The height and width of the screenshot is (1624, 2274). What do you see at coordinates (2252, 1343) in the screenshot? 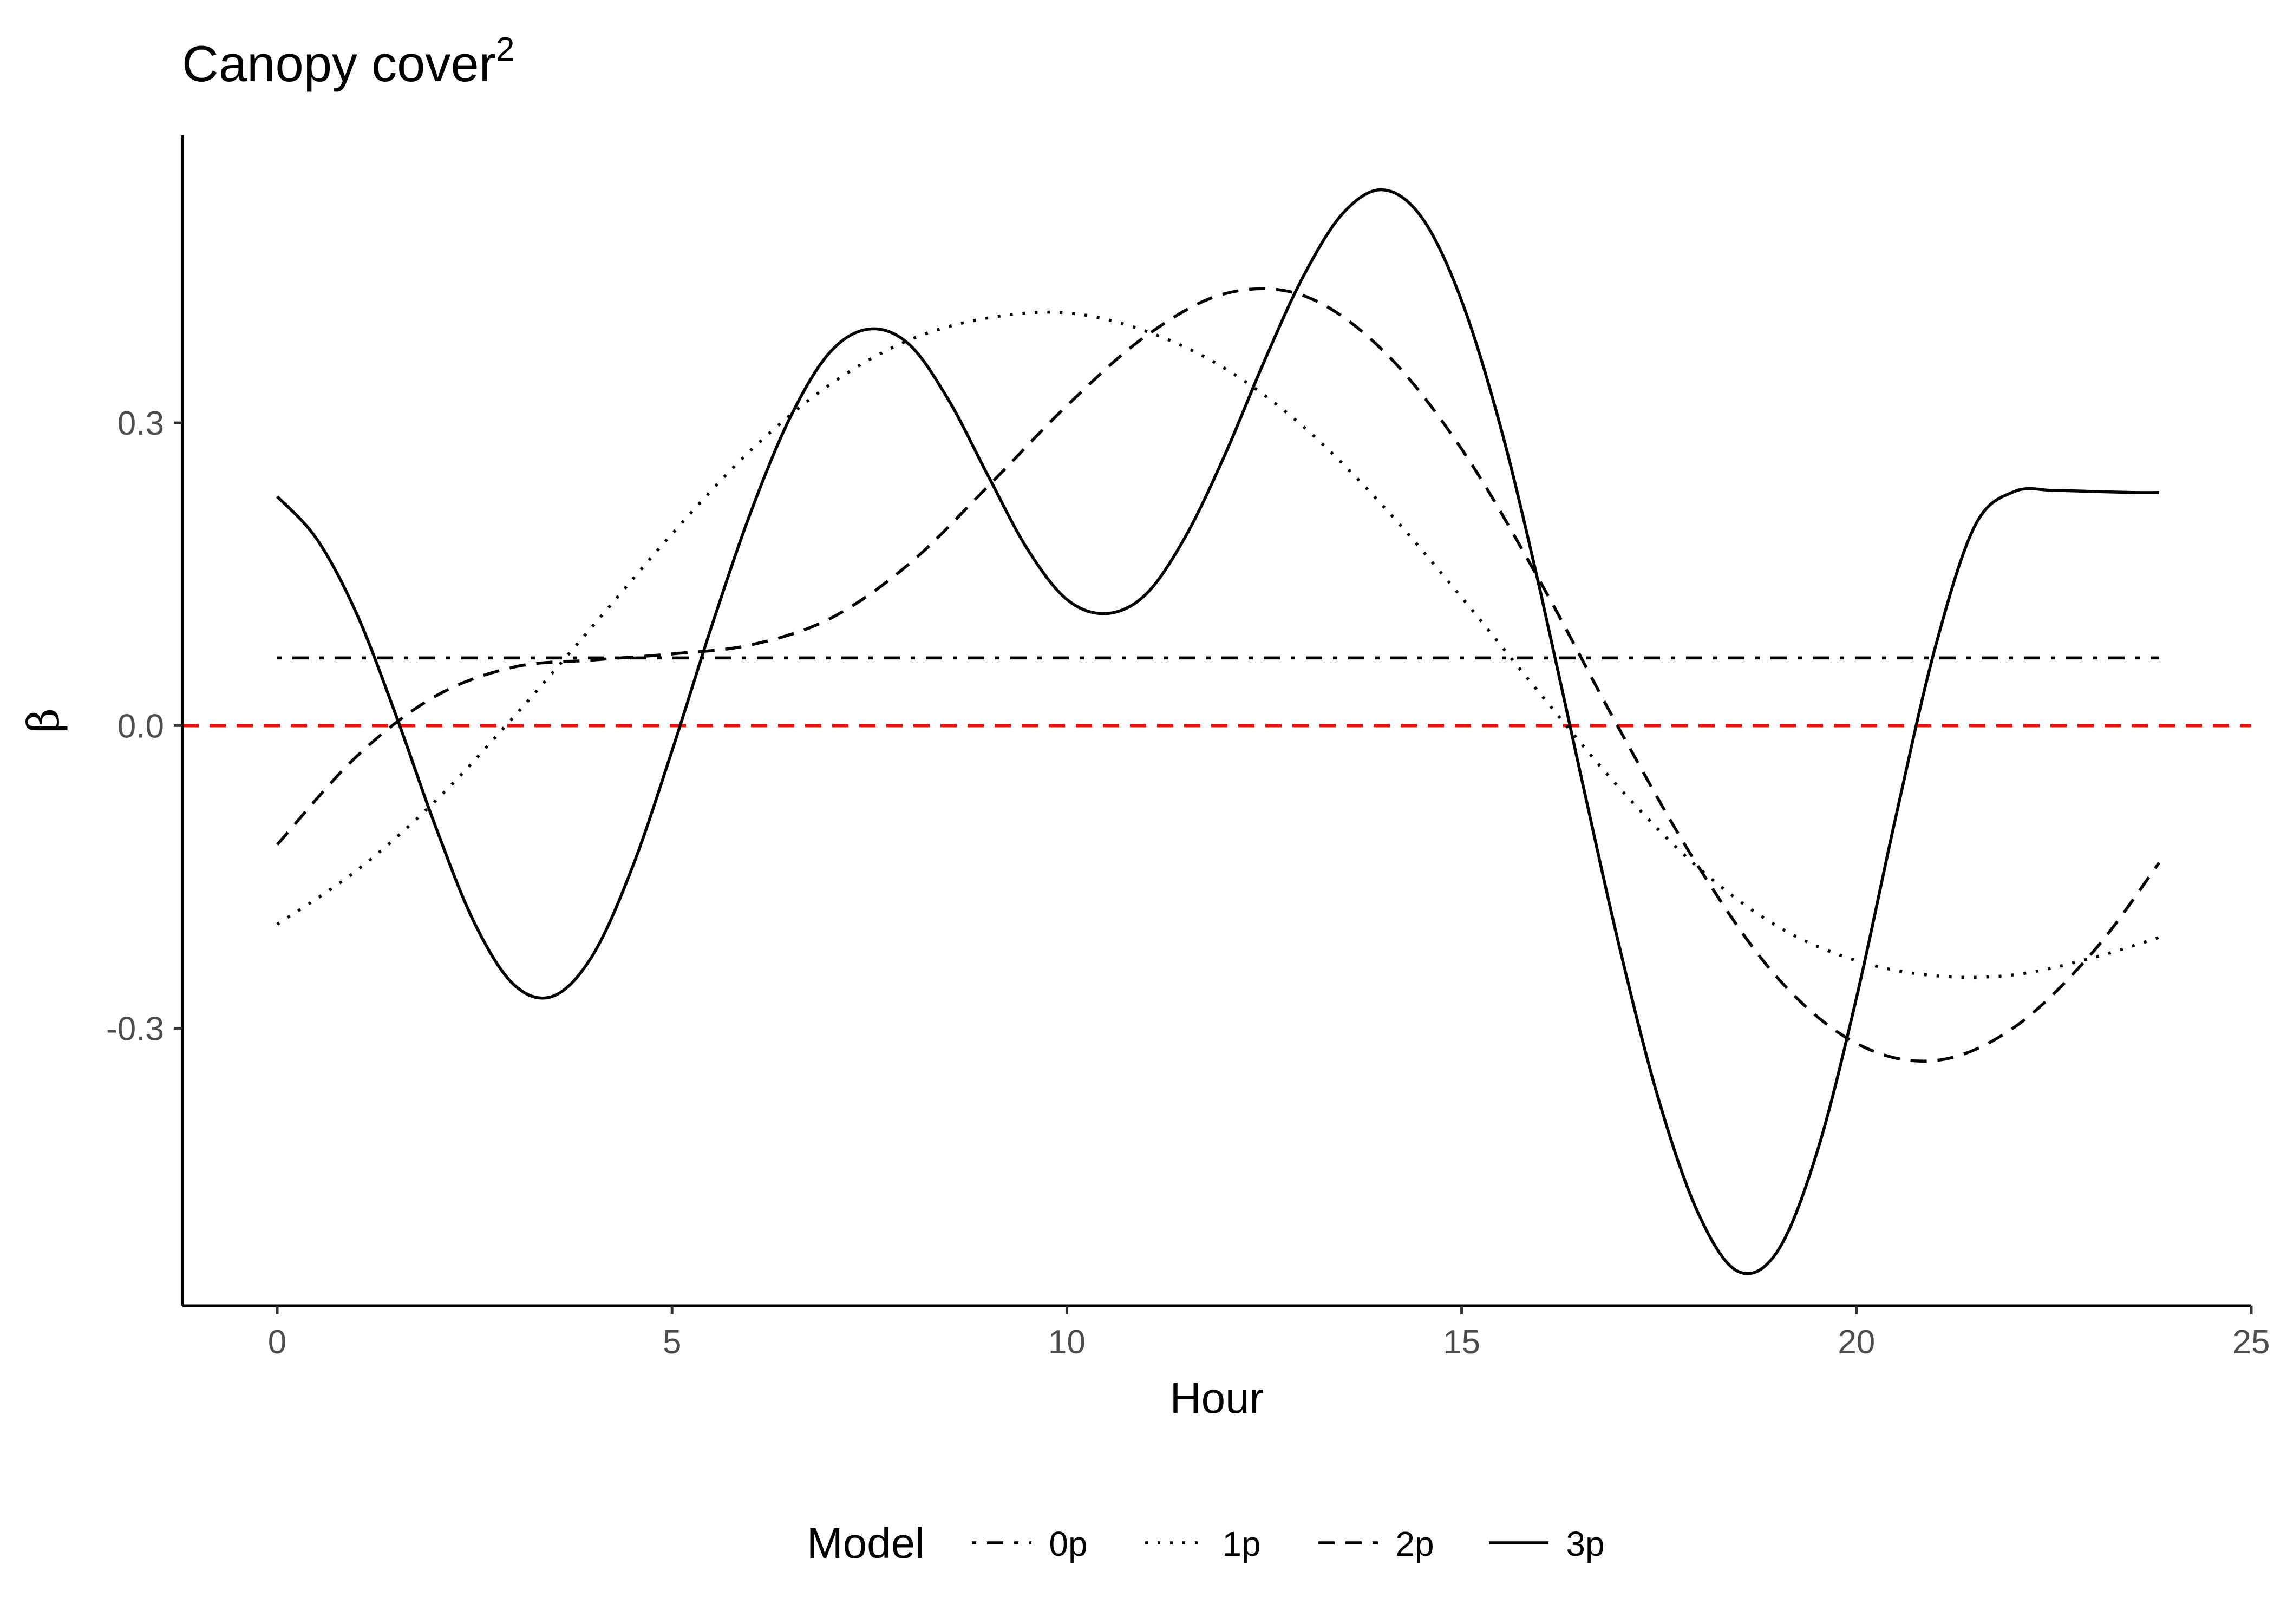
I see `x-tick-label: 25` at bounding box center [2252, 1343].